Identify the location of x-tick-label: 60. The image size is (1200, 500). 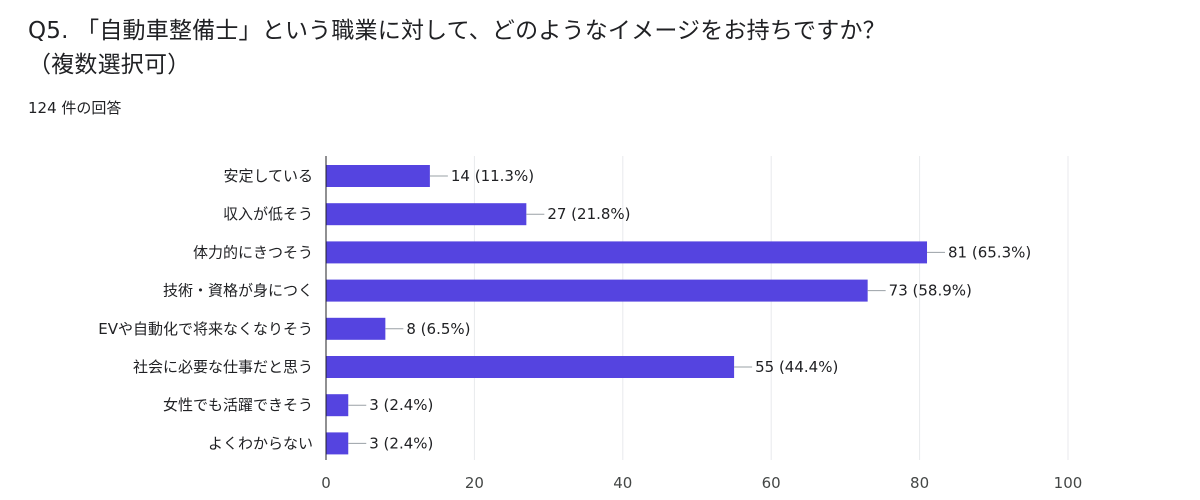
(771, 483).